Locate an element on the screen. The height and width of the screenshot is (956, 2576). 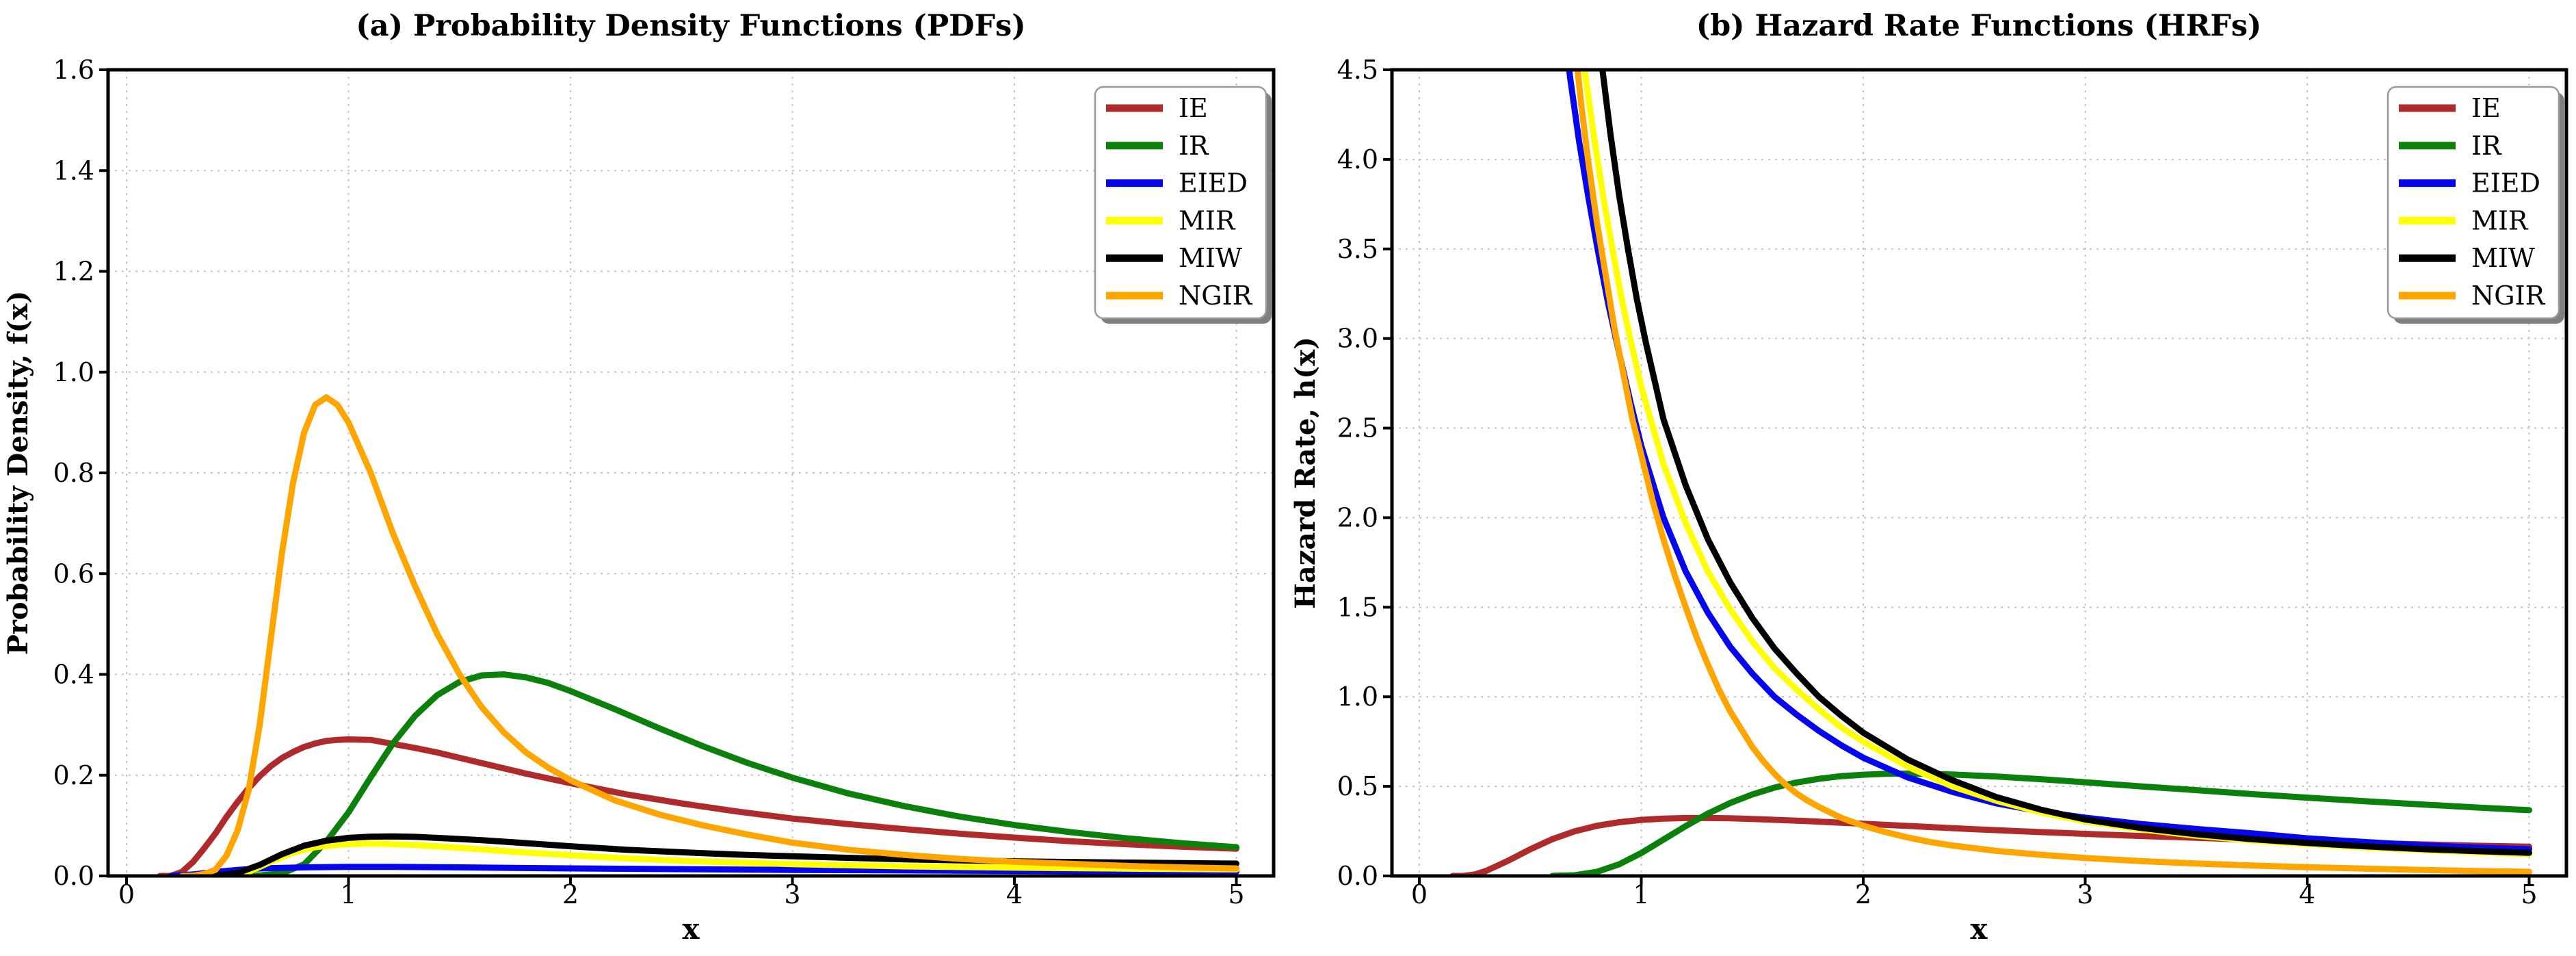
y-axis-label: Probability Density, f(x) is located at coordinates (18, 473).